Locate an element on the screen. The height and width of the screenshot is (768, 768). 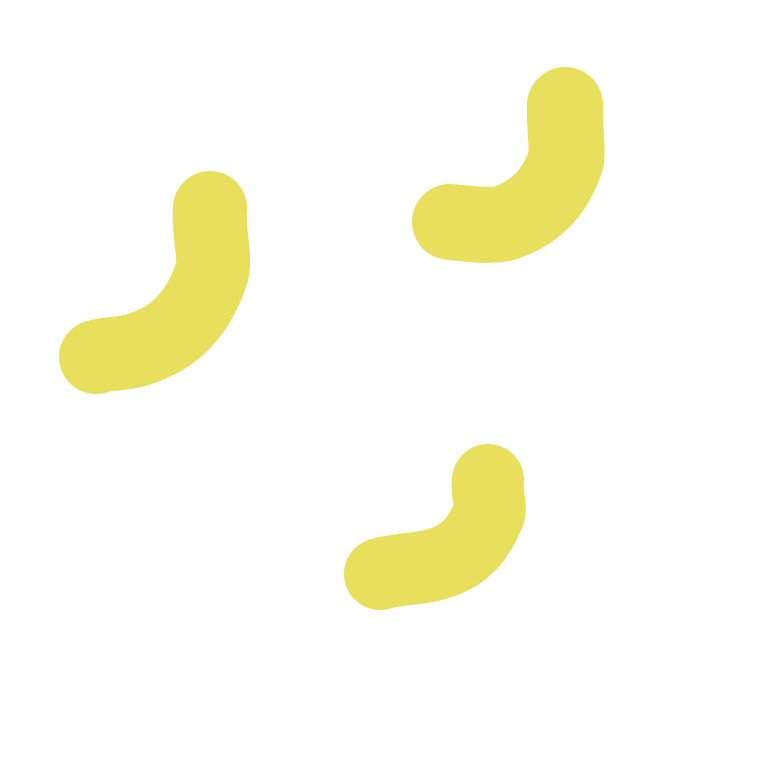
paint-stroke-bottom is located at coordinates (435, 527).